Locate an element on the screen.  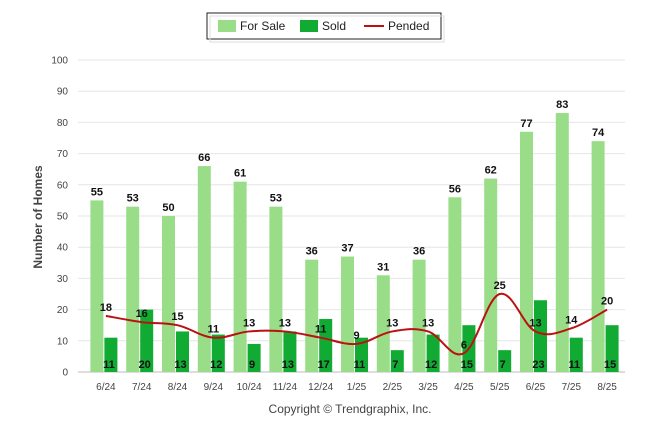
for-sale-label: 37 is located at coordinates (347, 249).